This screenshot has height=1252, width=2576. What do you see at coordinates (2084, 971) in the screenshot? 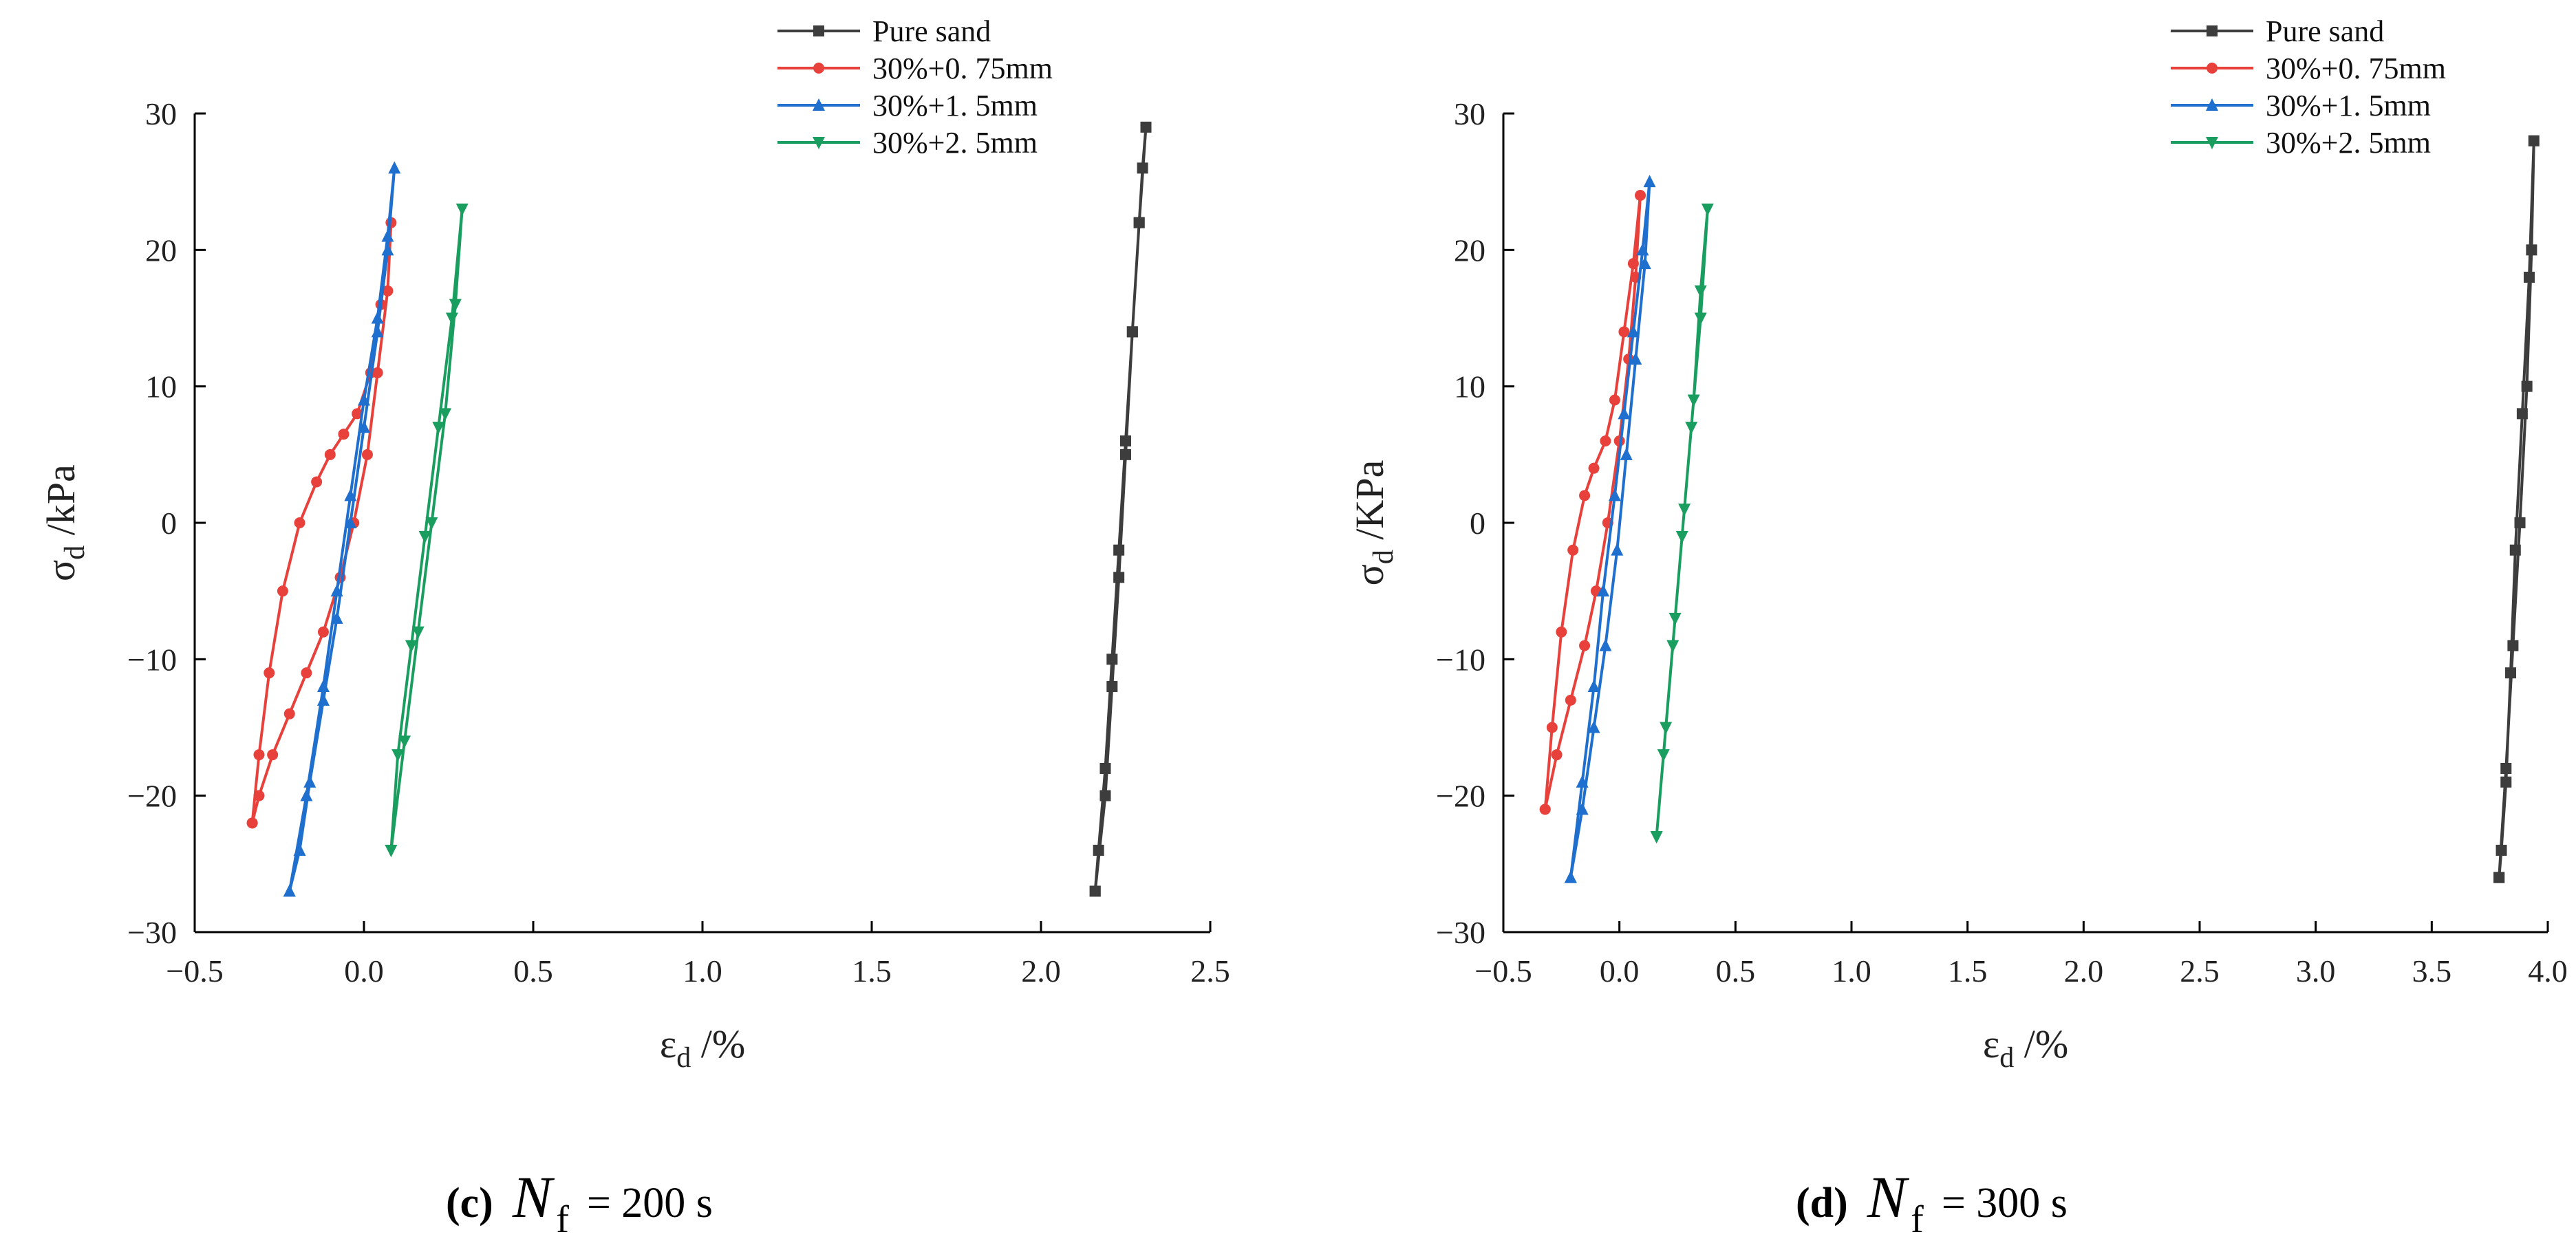
I see `x-tick-label-d: 2.0` at bounding box center [2084, 971].